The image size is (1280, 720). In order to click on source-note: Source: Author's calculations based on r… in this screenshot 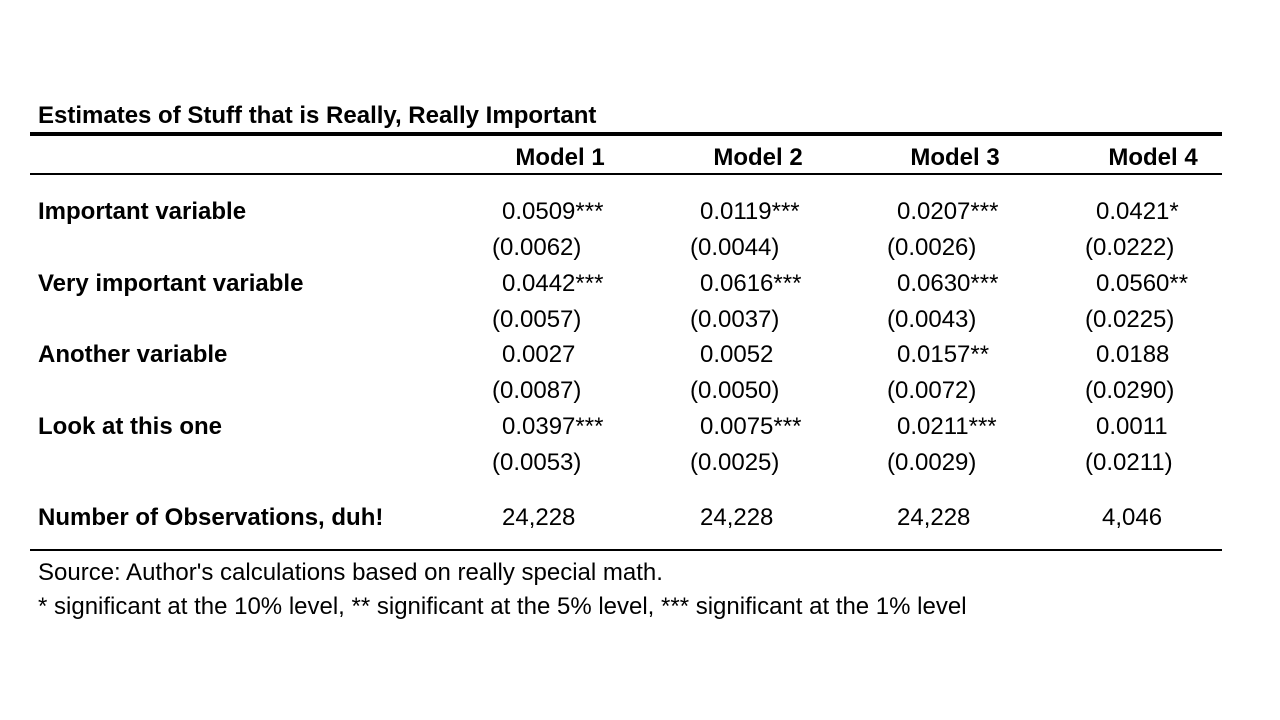, I will do `click(350, 572)`.